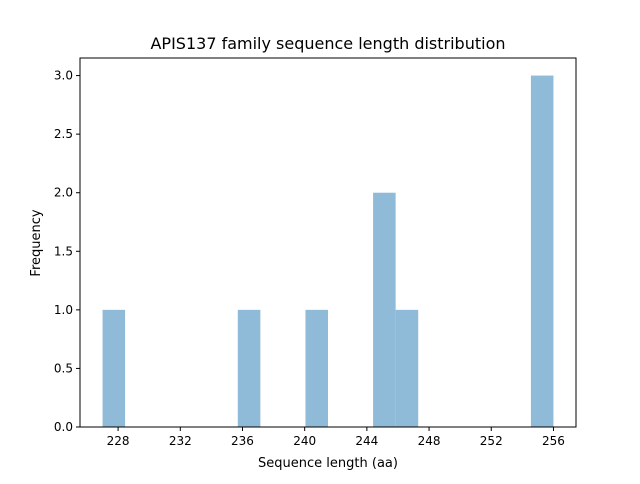  I want to click on x-axis-label: Sequence length (aa), so click(328, 463).